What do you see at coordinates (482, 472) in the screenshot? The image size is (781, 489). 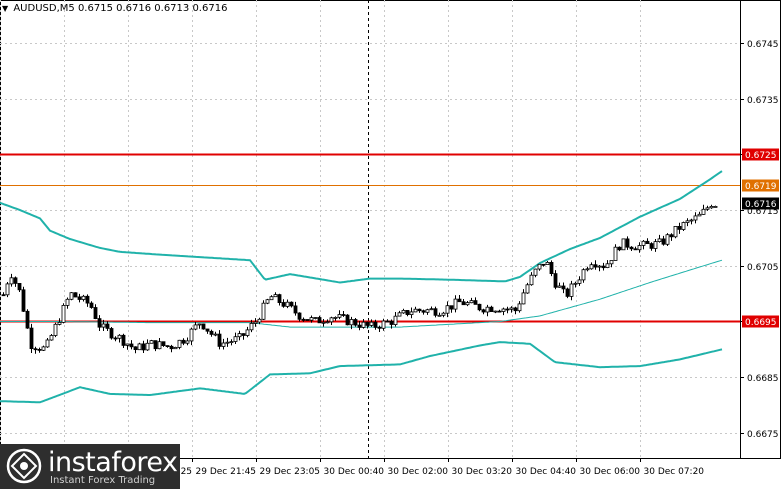 I see `x-tick-label: 30 Dec 03:20` at bounding box center [482, 472].